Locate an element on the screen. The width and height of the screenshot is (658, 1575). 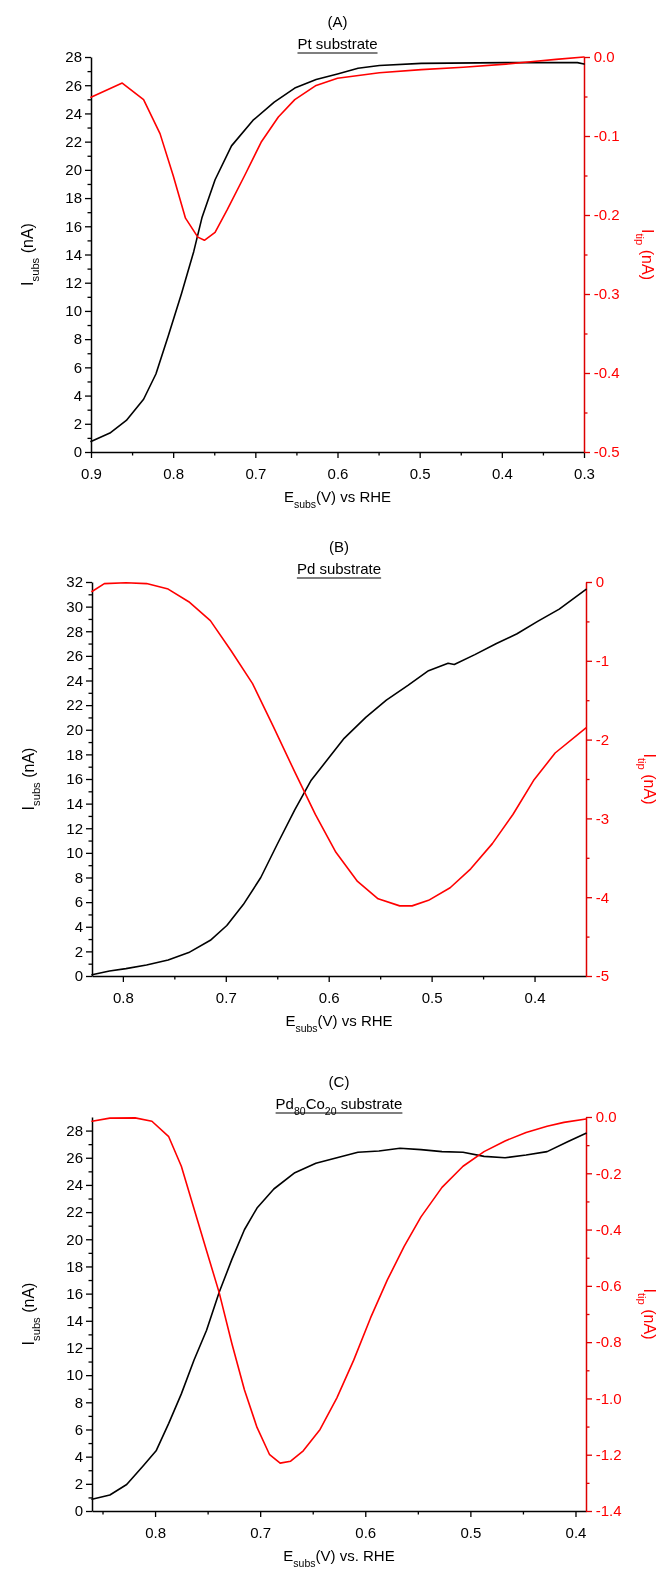
y2-tick-label: -0.8 is located at coordinates (608, 1342).